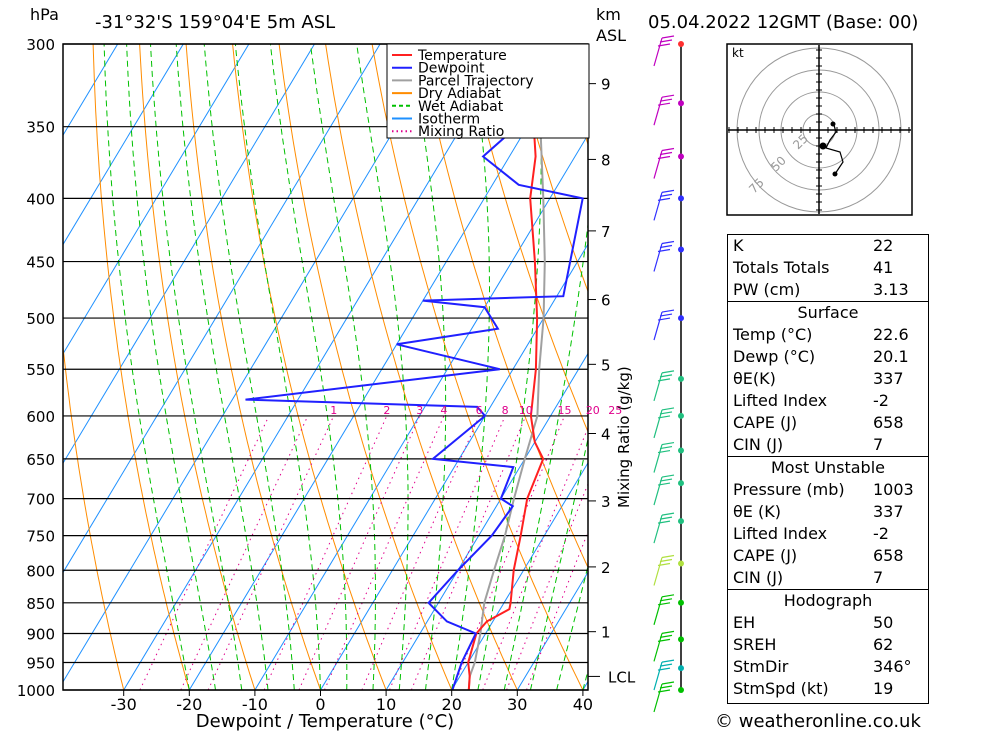  I want to click on hodograph-index-value: 50, so click(883, 622).